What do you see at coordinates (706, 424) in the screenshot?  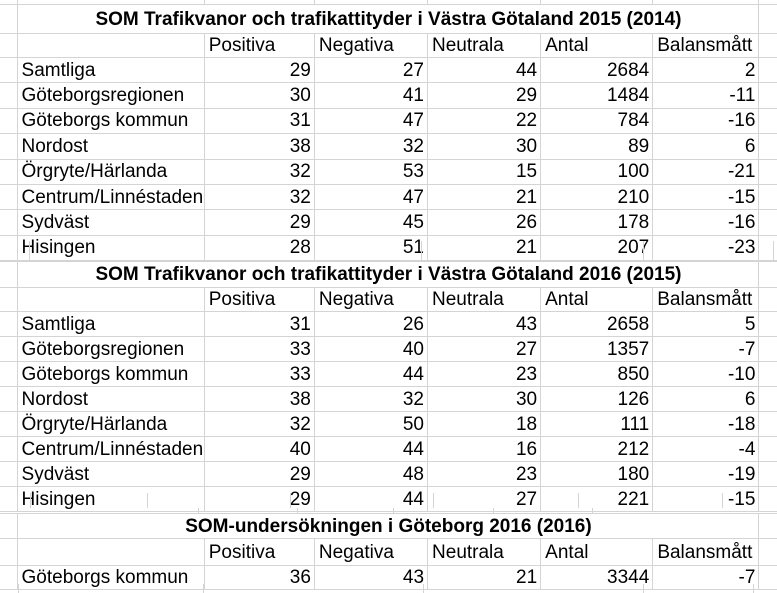 I see `cell-balansmatt: -18` at bounding box center [706, 424].